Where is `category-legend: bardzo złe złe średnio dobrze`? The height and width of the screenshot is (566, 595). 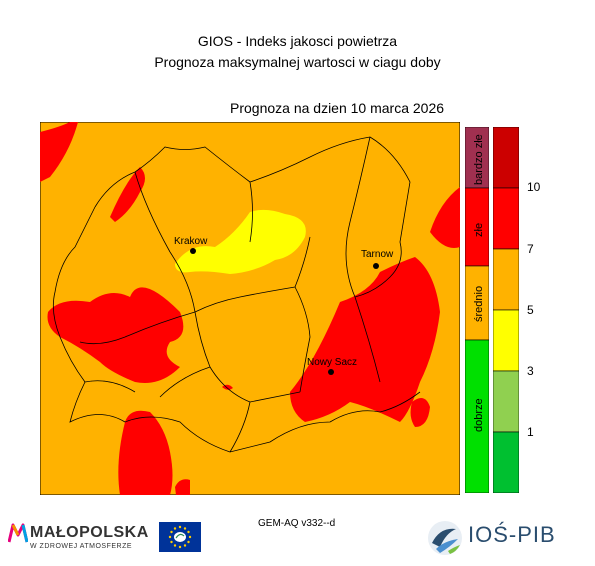
category-legend: bardzo złe złe średnio dobrze is located at coordinates (477, 310).